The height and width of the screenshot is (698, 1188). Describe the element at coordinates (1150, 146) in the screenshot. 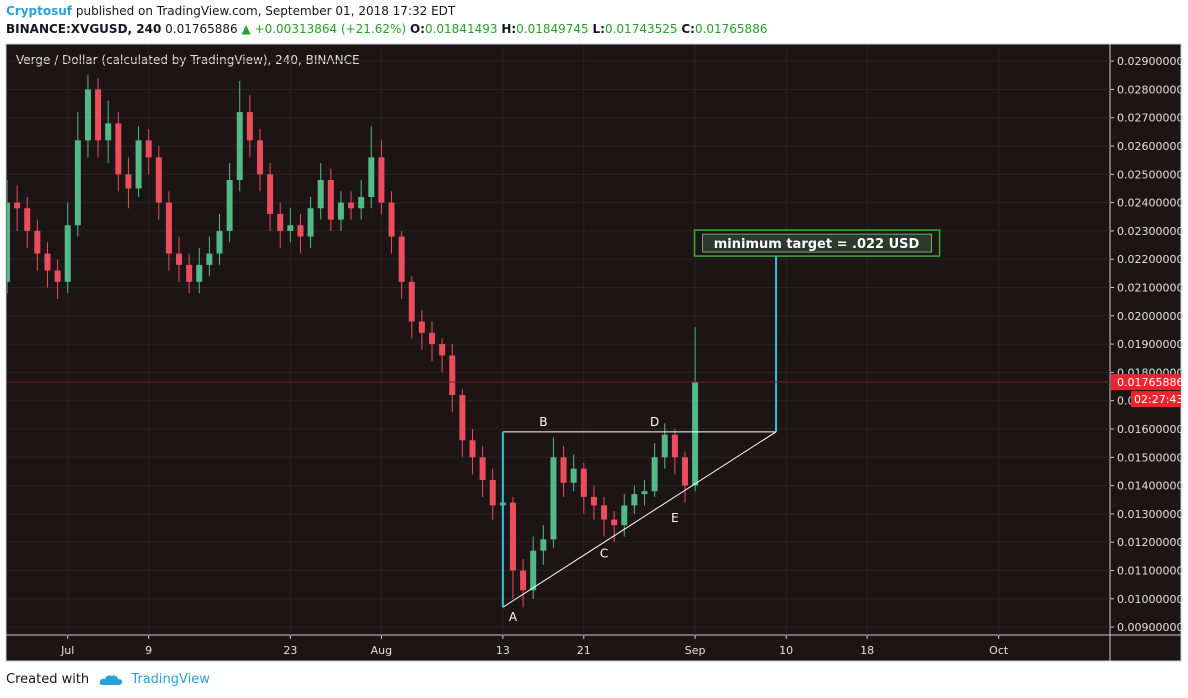

I see `y-tick-label: 0.02600000` at that location.